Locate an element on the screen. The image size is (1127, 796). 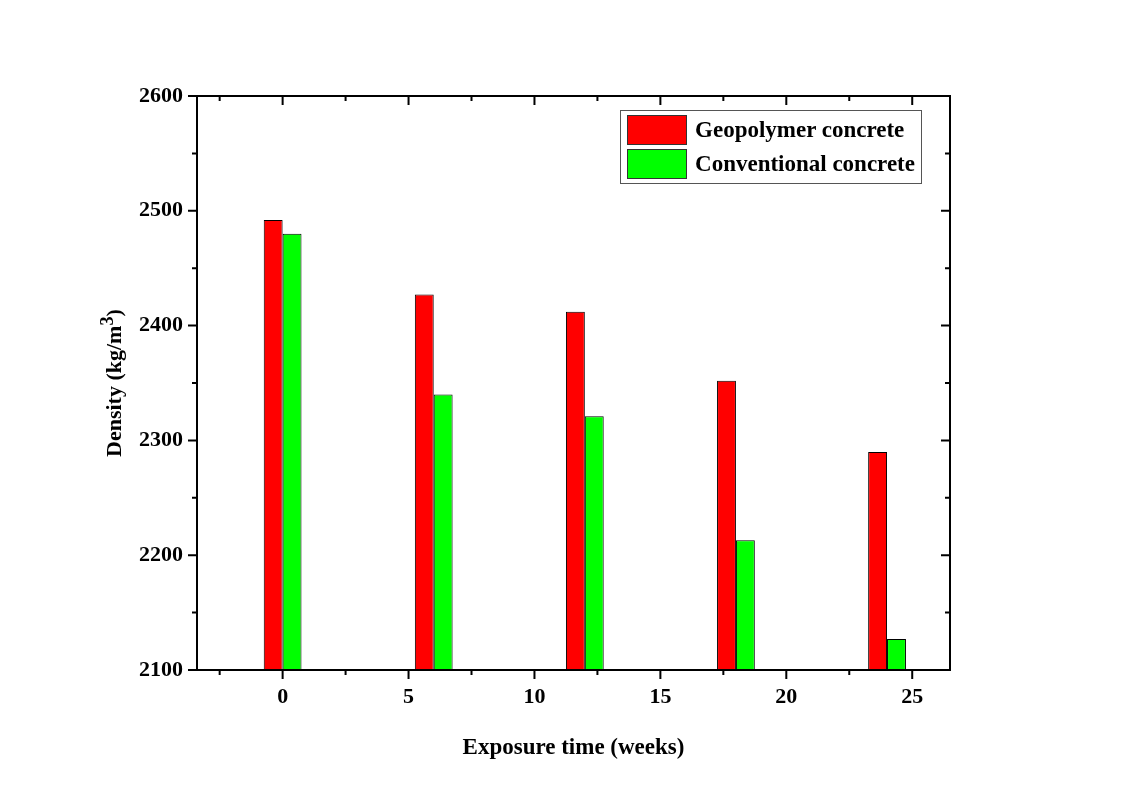
x-tick-label: 10 is located at coordinates (534, 695).